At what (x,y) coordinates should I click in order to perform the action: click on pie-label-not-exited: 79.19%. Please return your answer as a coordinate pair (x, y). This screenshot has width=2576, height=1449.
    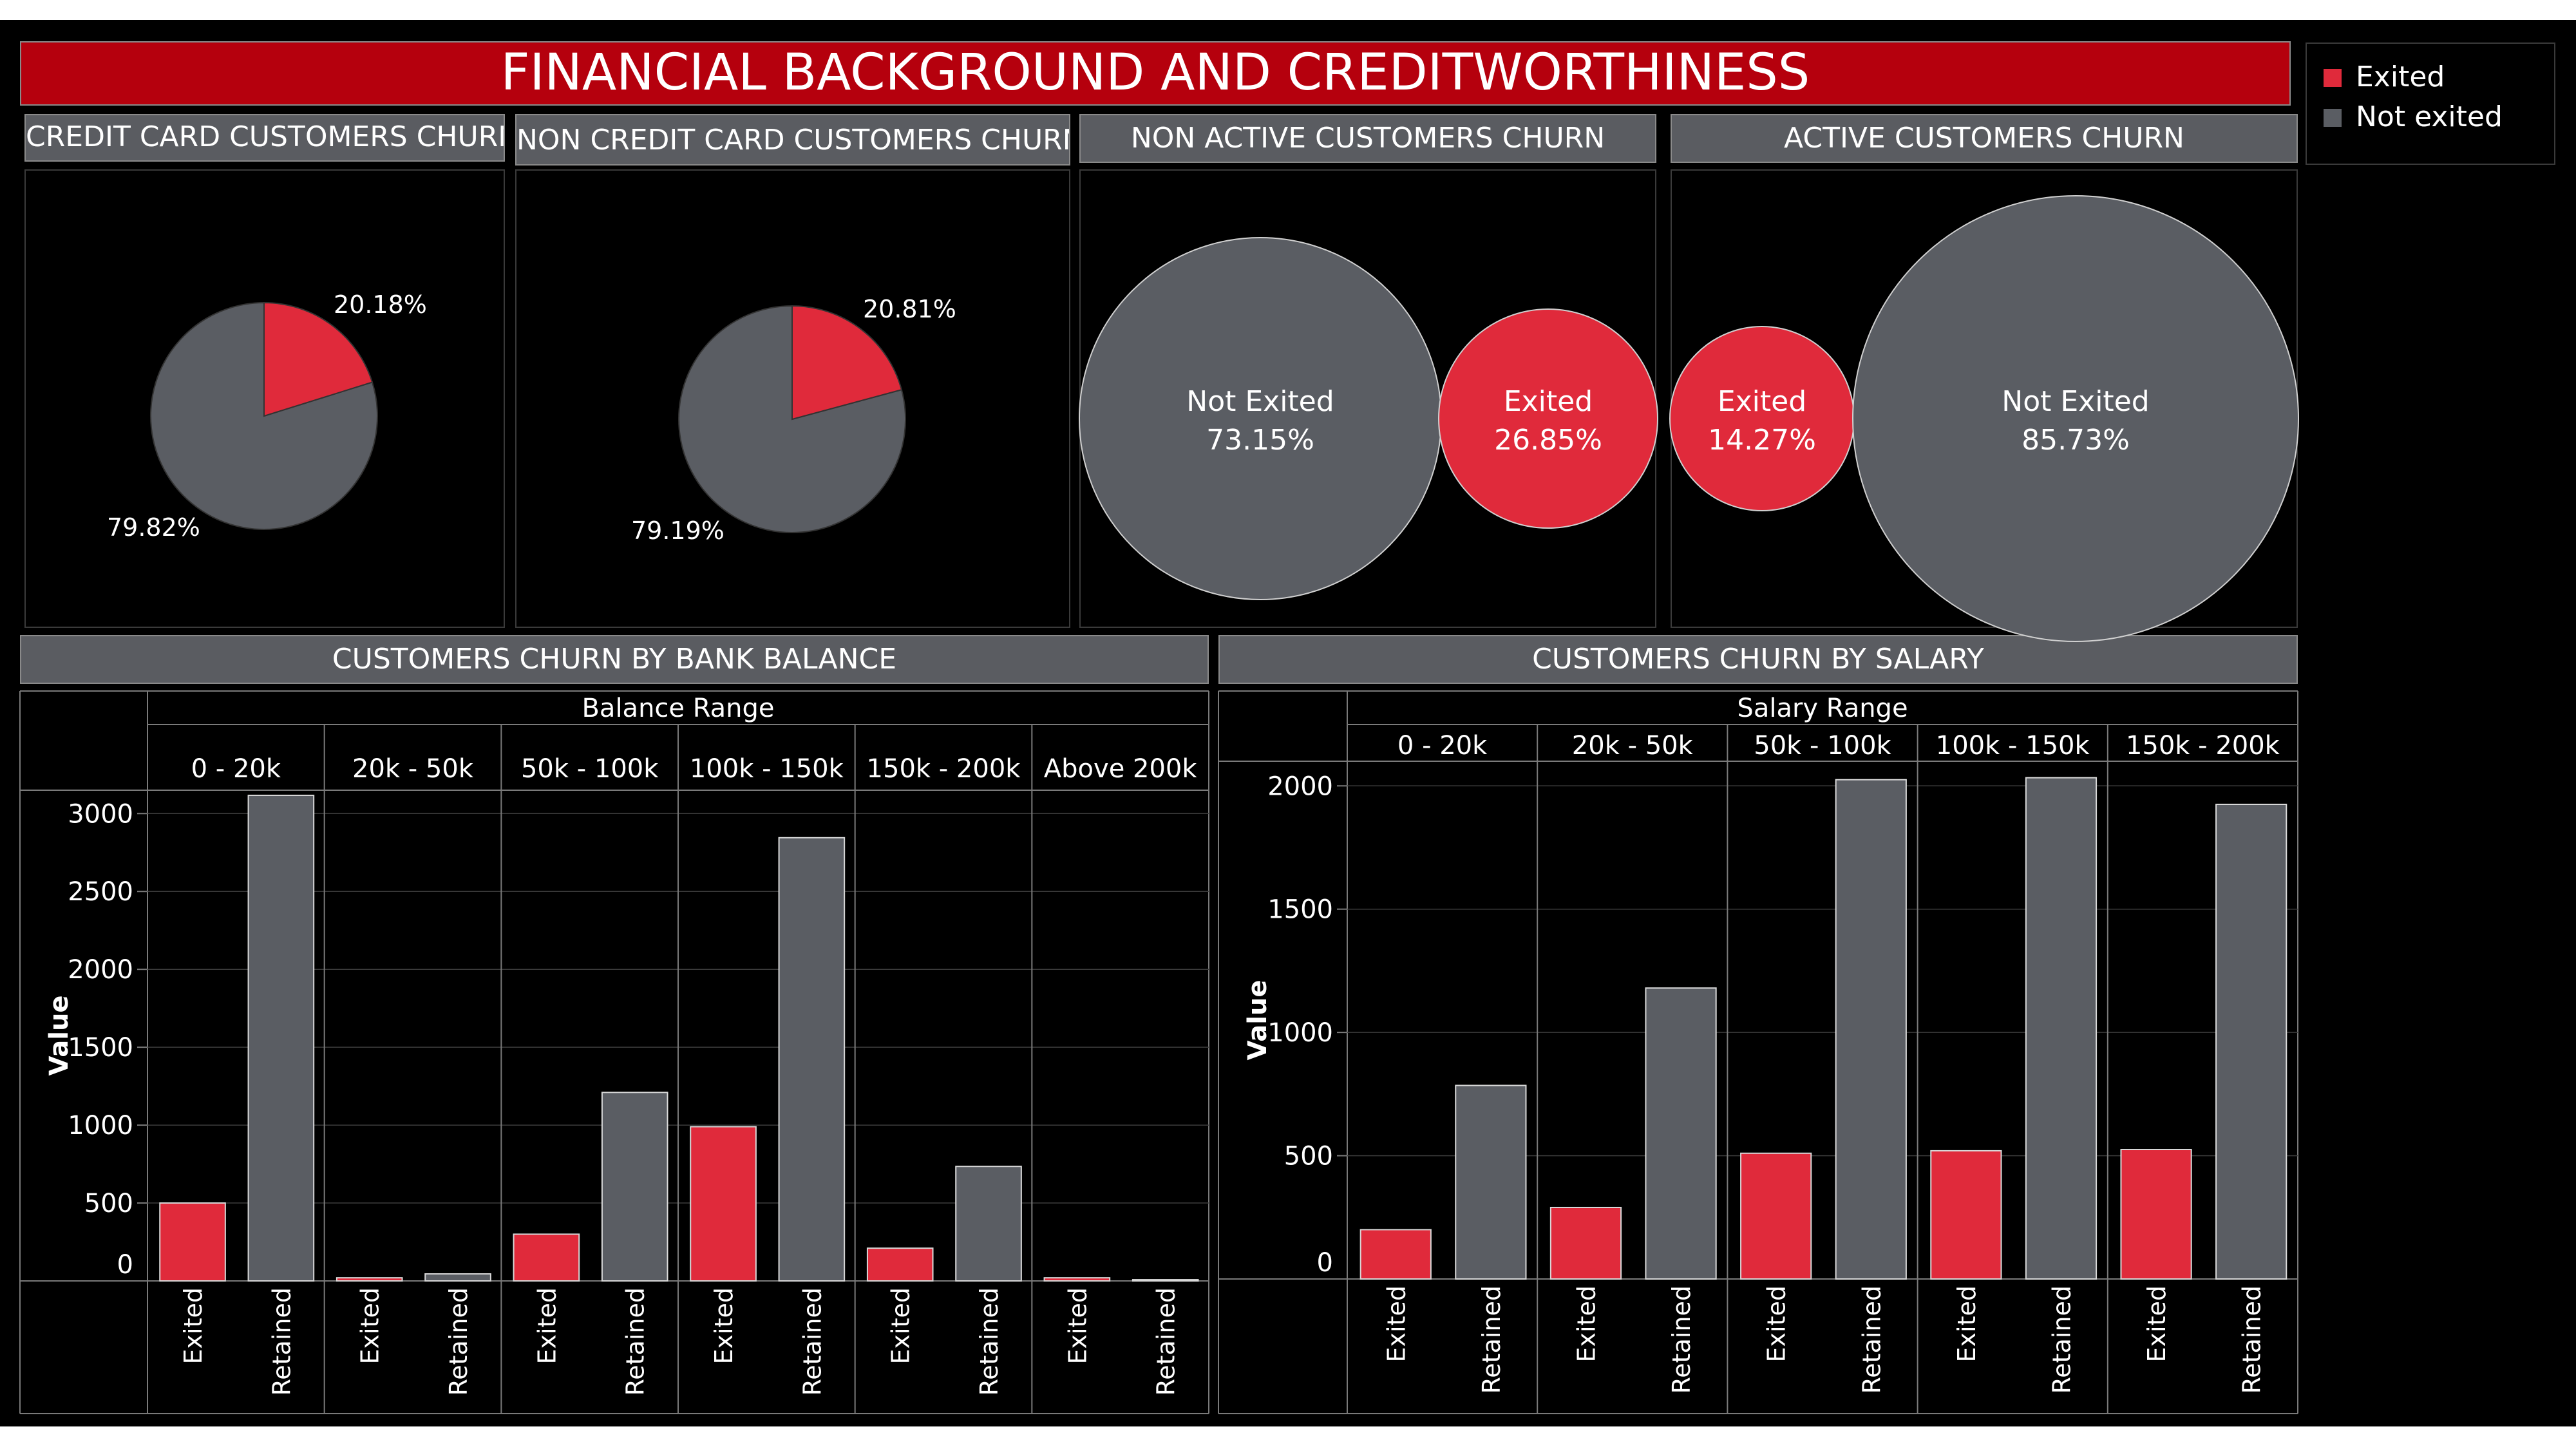
    Looking at the image, I should click on (678, 530).